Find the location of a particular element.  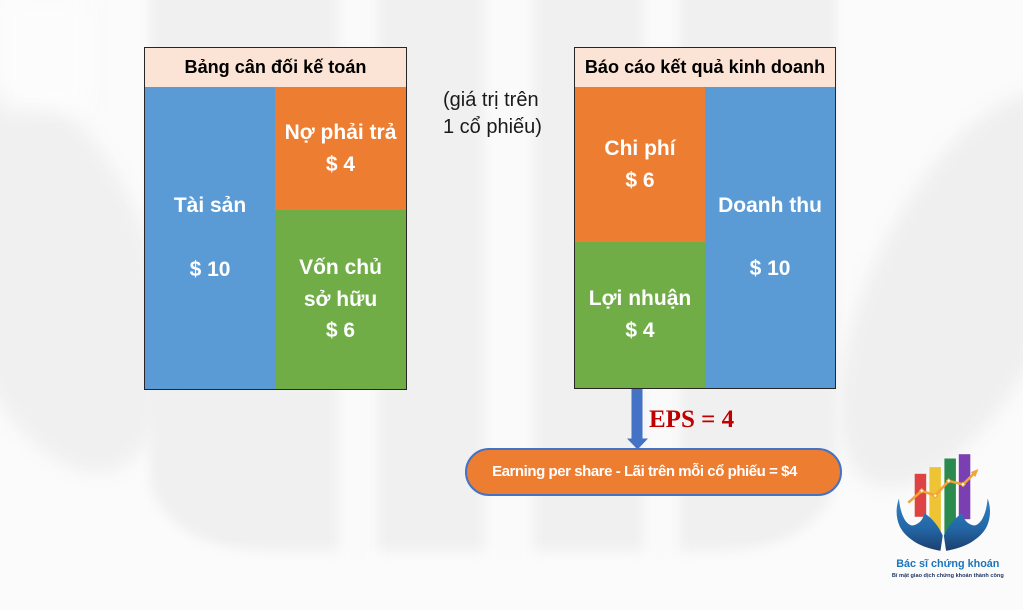

svg-text:Bí mật giao dịch chứng khoán t: Bí mật giao dịch chứng khoán thành công is located at coordinates (948, 576).